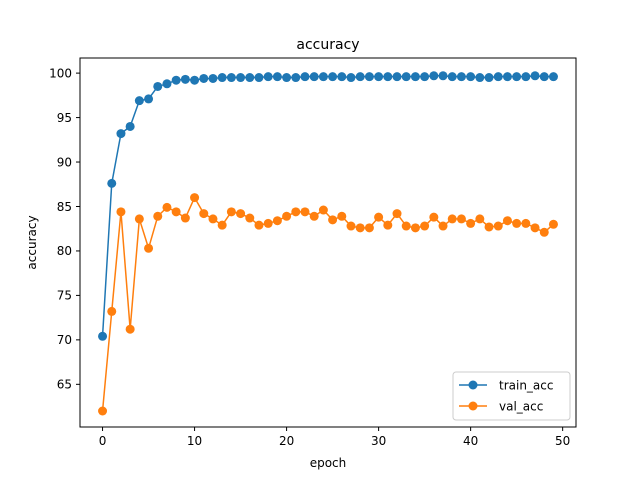 The height and width of the screenshot is (480, 640). What do you see at coordinates (32, 242) in the screenshot?
I see `y-axis-label: accuracy` at bounding box center [32, 242].